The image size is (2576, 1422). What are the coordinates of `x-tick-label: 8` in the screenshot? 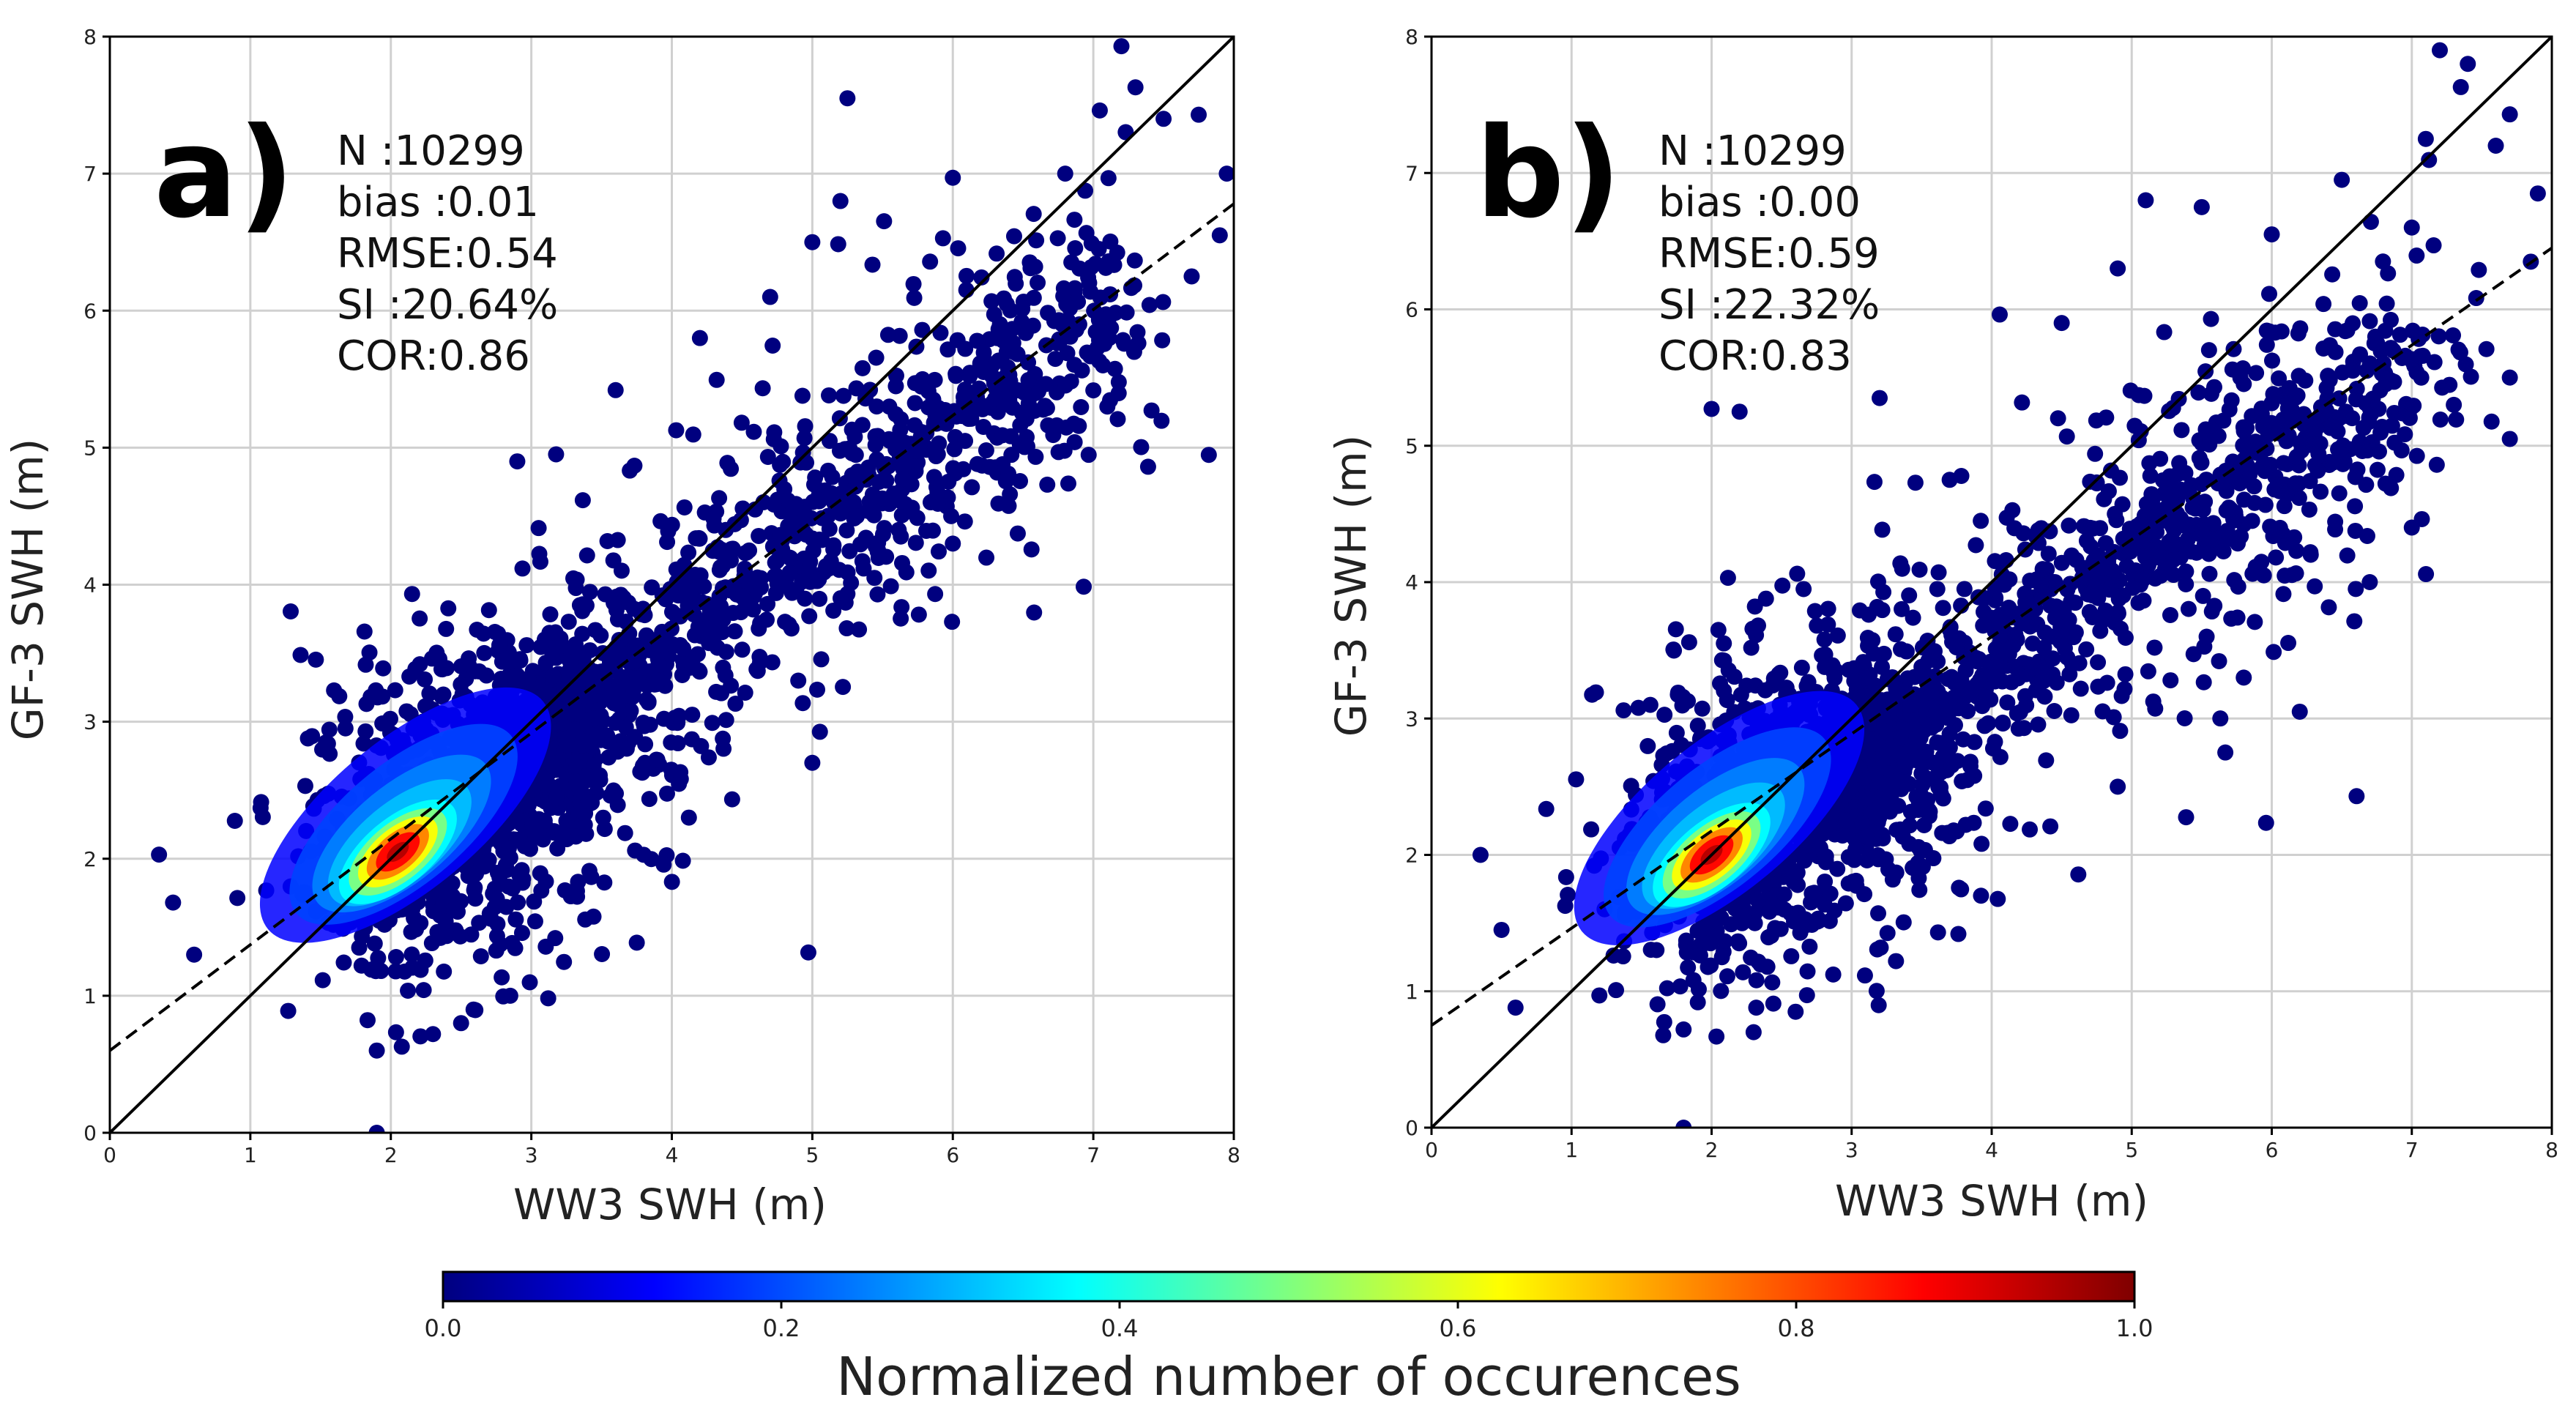 It's located at (1233, 1155).